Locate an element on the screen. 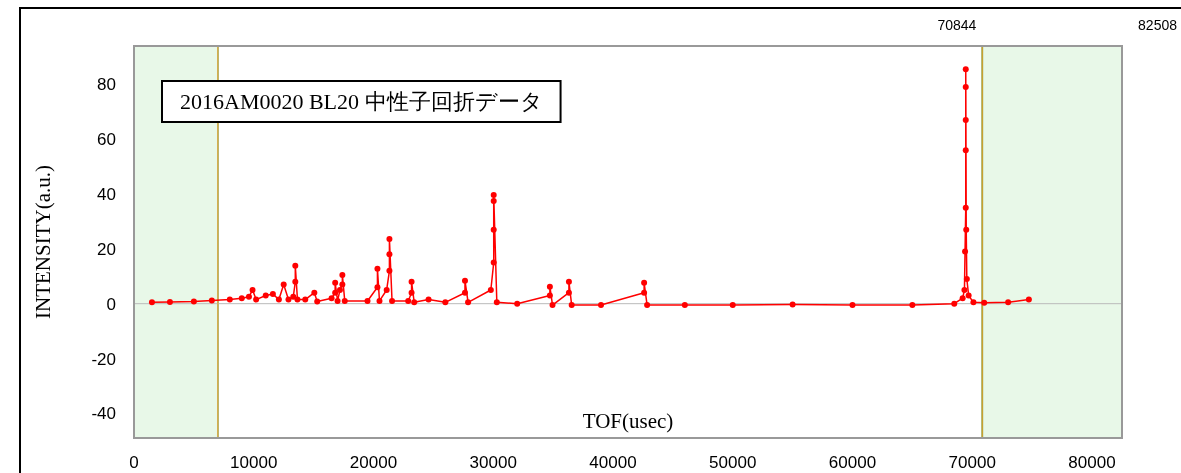  x-tick-label: 20000 is located at coordinates (373, 462).